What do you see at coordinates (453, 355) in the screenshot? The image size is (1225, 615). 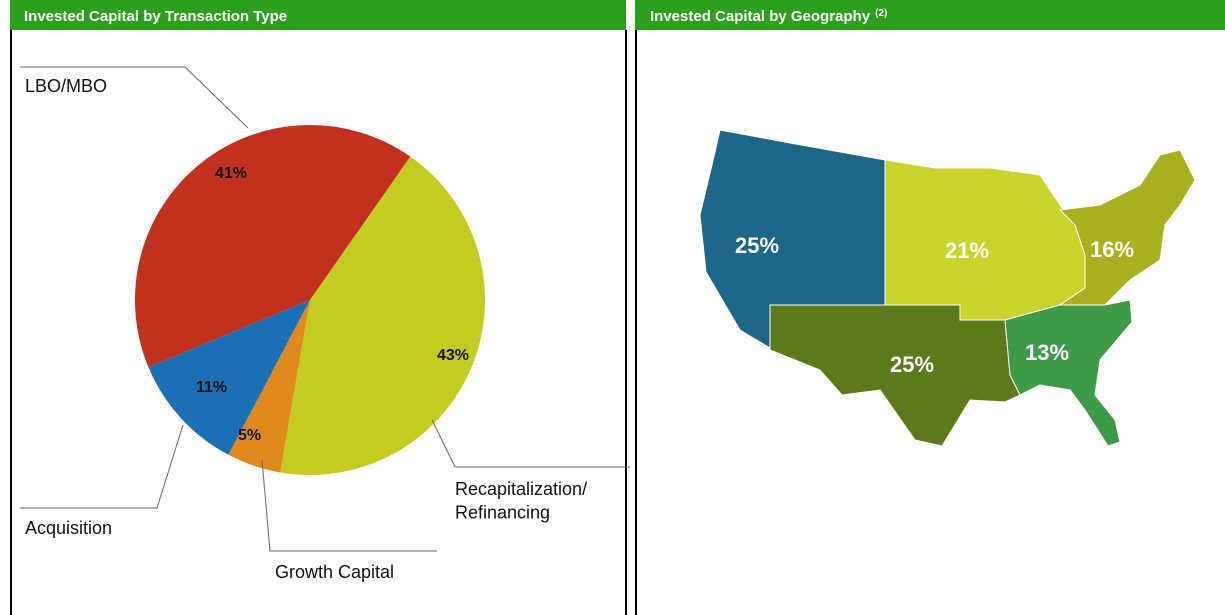 I see `data-label: 43%` at bounding box center [453, 355].